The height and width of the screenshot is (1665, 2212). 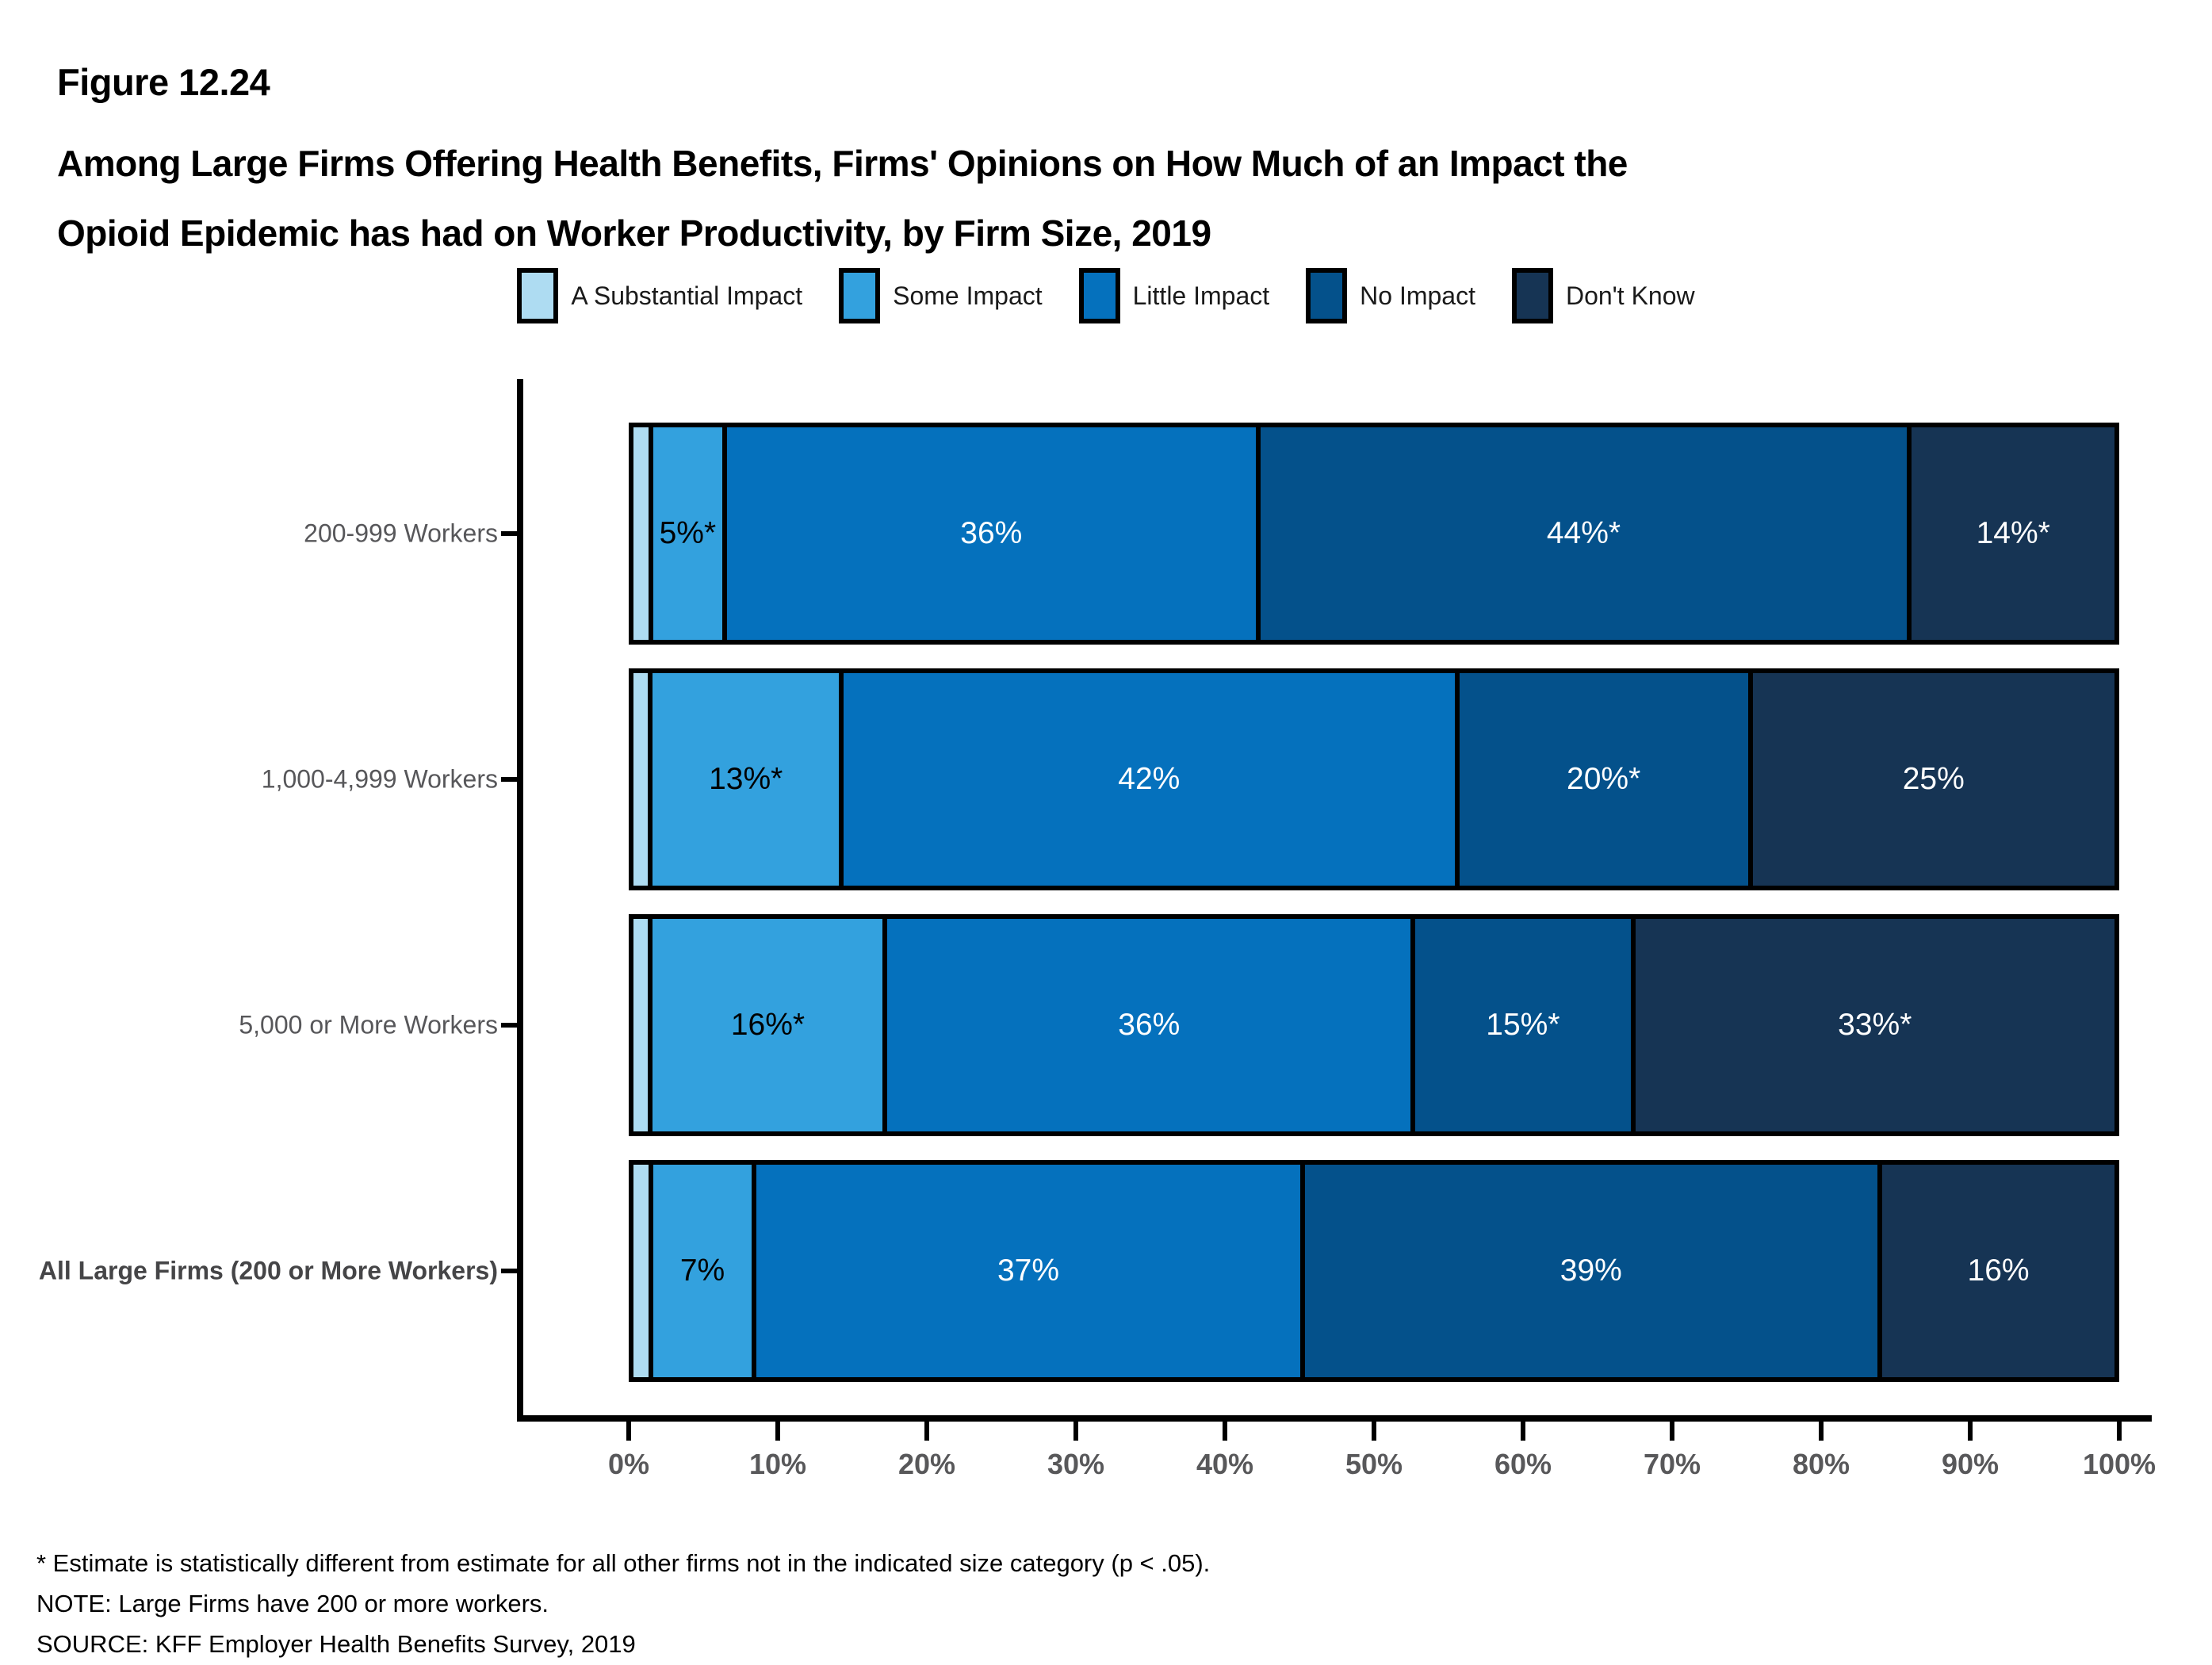 I want to click on x-axis-tick-label-40: 40%, so click(x=1225, y=1464).